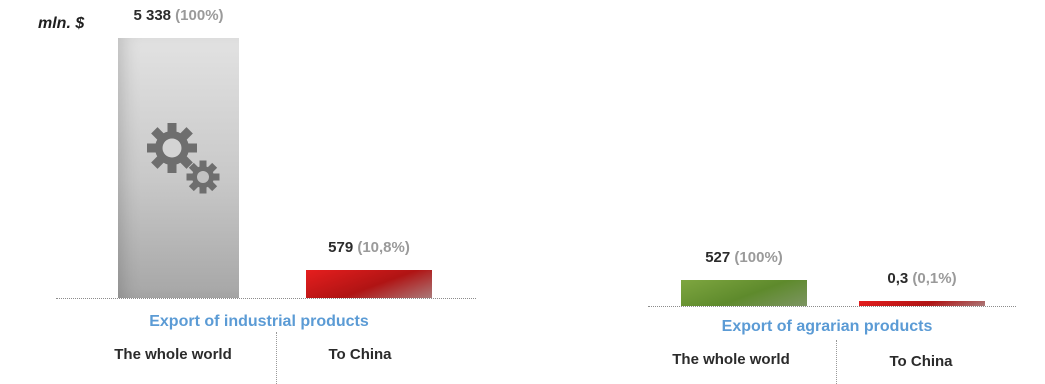  Describe the element at coordinates (266, 298) in the screenshot. I see `baseline-industrial` at that location.